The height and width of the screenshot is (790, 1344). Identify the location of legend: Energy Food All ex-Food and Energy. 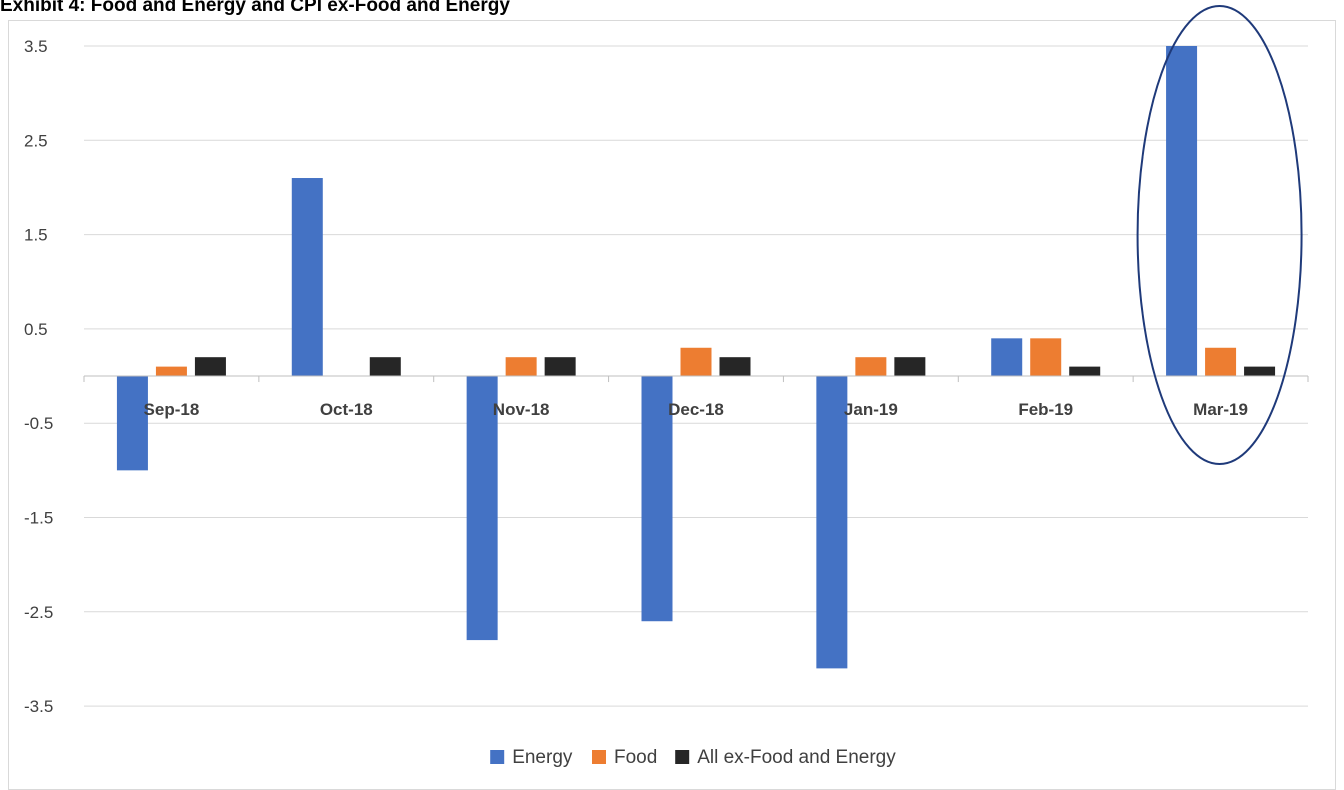
(693, 757).